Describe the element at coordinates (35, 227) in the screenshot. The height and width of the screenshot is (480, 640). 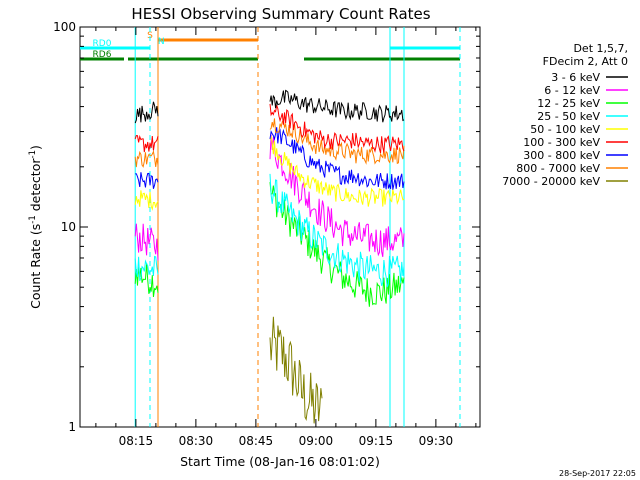
I see `y-axis-label: Count Rate (s-1 detector-1)` at that location.